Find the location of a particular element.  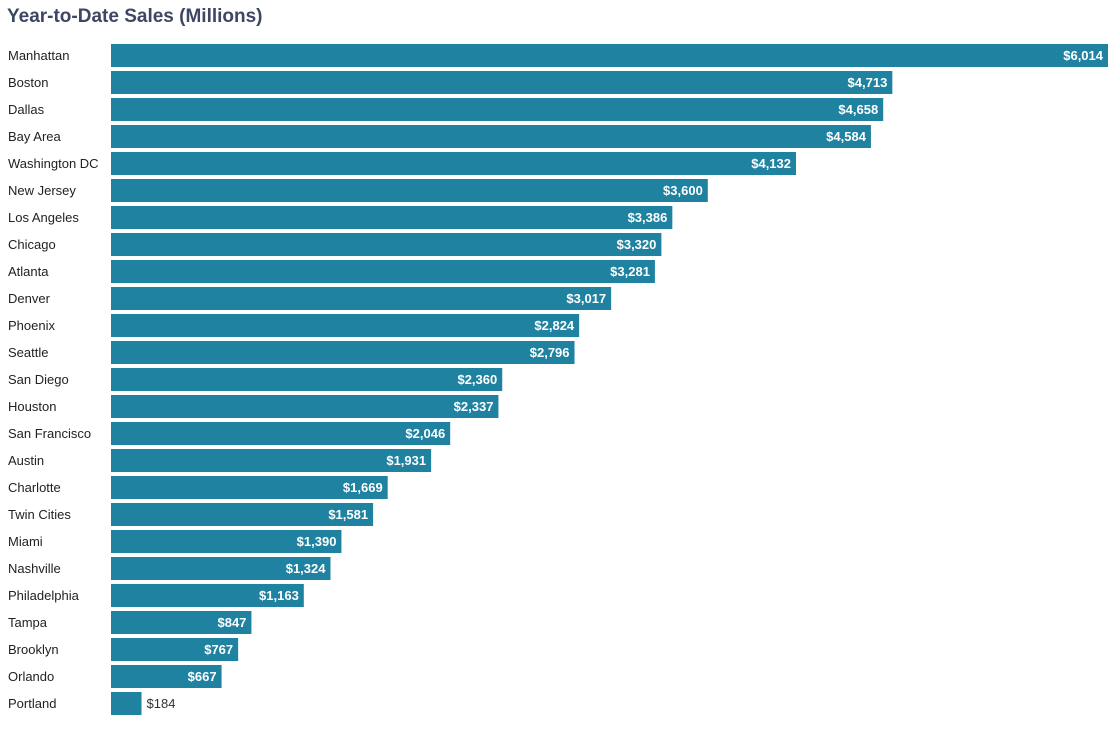

category-label: Philadelphia is located at coordinates (44, 595).